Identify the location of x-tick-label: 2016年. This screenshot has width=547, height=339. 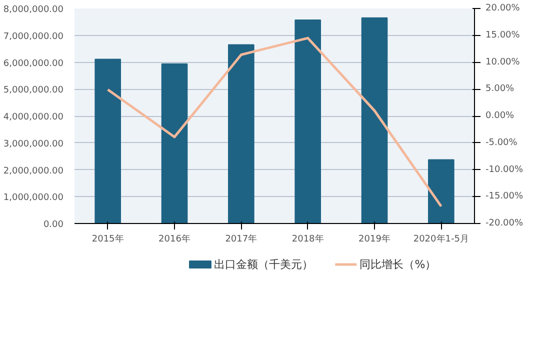
(174, 239).